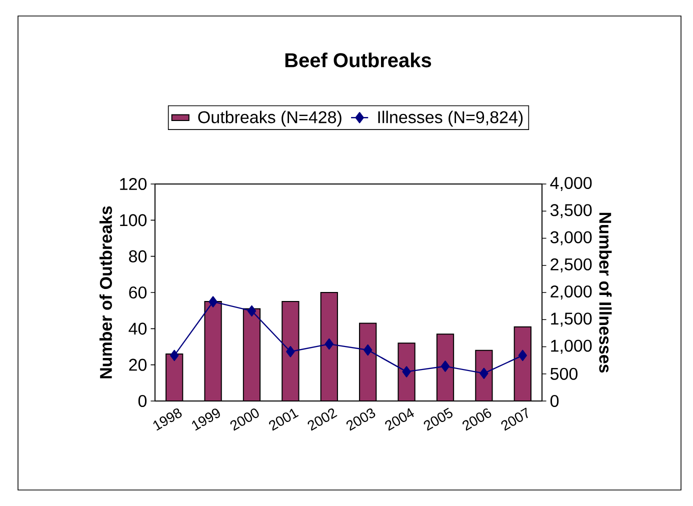  I want to click on x-tick-label: 2003, so click(361, 419).